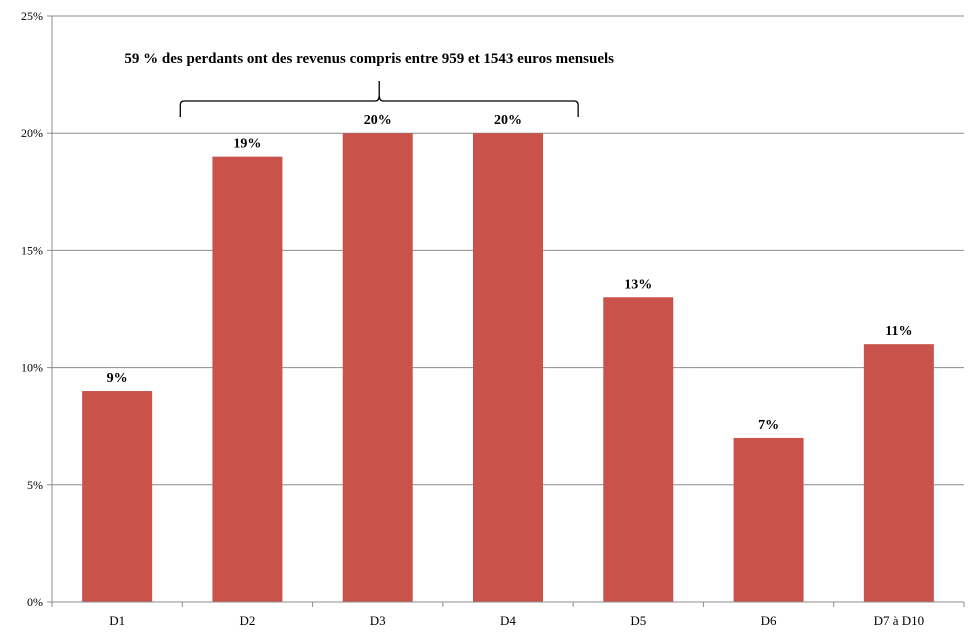 This screenshot has height=643, width=976. What do you see at coordinates (378, 620) in the screenshot?
I see `x-tick-label: D3` at bounding box center [378, 620].